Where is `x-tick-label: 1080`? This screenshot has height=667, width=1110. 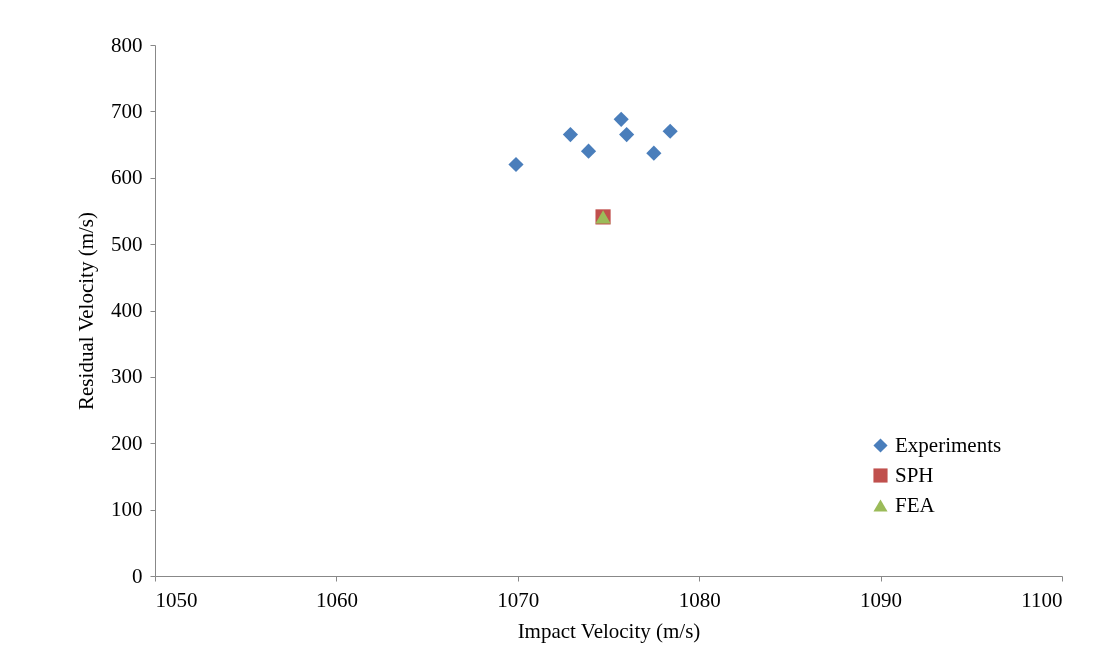 x-tick-label: 1080 is located at coordinates (699, 599).